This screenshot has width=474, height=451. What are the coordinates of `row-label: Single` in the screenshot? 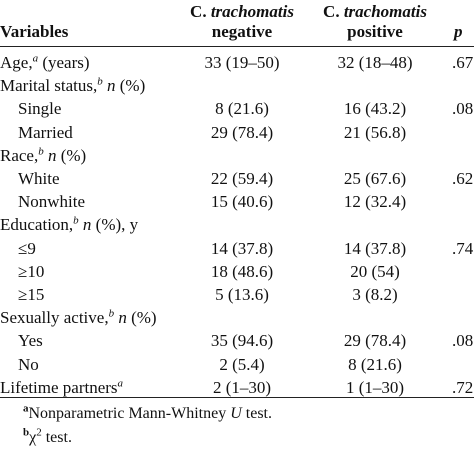 It's located at (39, 109).